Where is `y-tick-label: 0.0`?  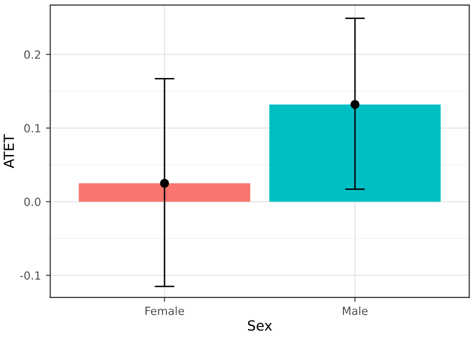 y-tick-label: 0.0 is located at coordinates (32, 202).